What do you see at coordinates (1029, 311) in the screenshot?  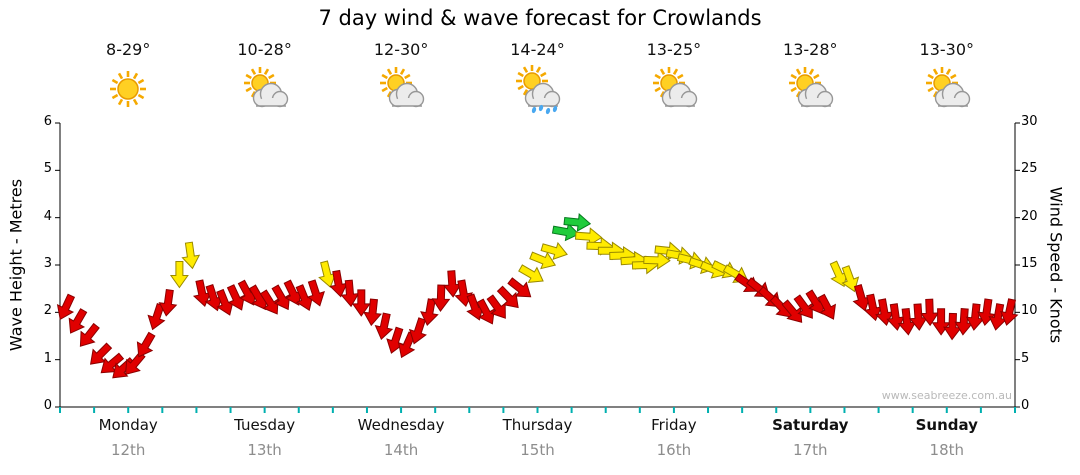 I see `wind-speed-tick-label: 10` at bounding box center [1029, 311].